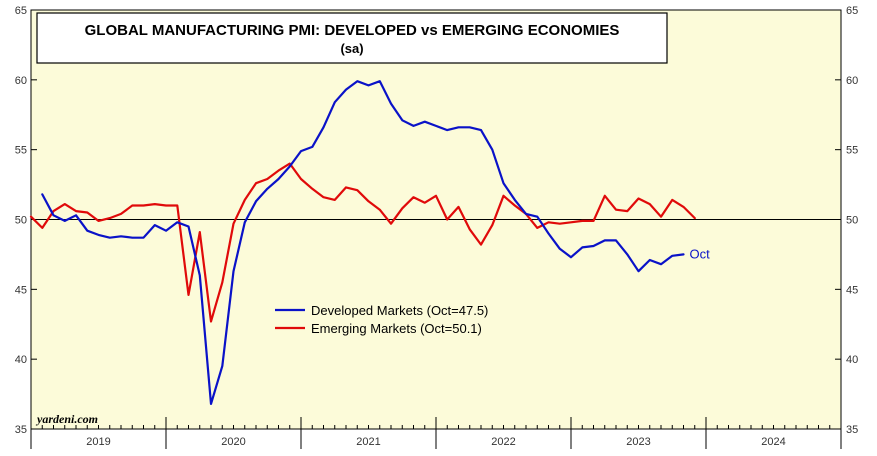 The height and width of the screenshot is (456, 877). What do you see at coordinates (773, 442) in the screenshot?
I see `x-year-label: 2024` at bounding box center [773, 442].